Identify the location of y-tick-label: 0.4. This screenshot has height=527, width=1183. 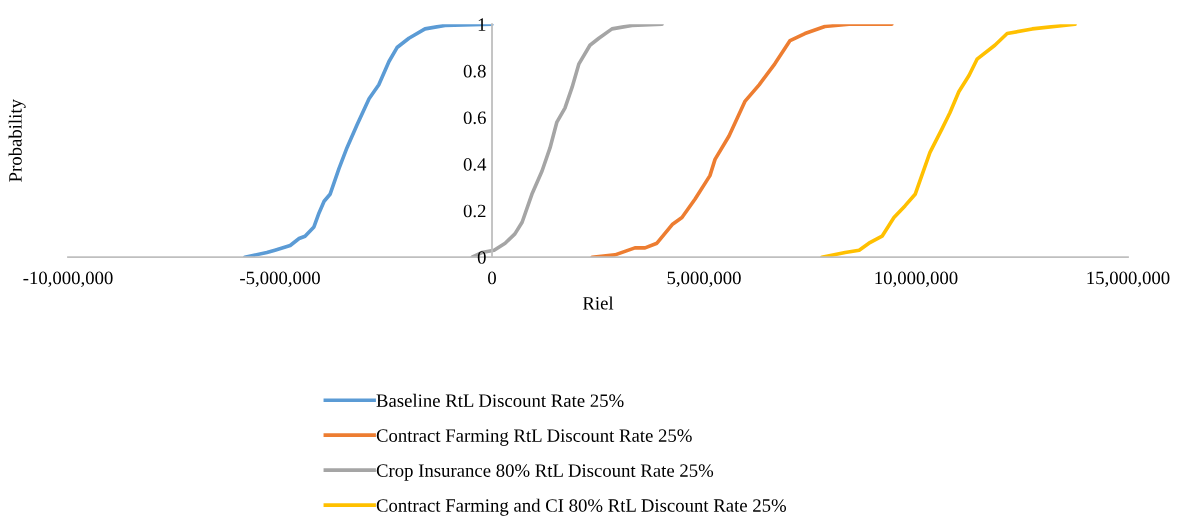
(475, 164).